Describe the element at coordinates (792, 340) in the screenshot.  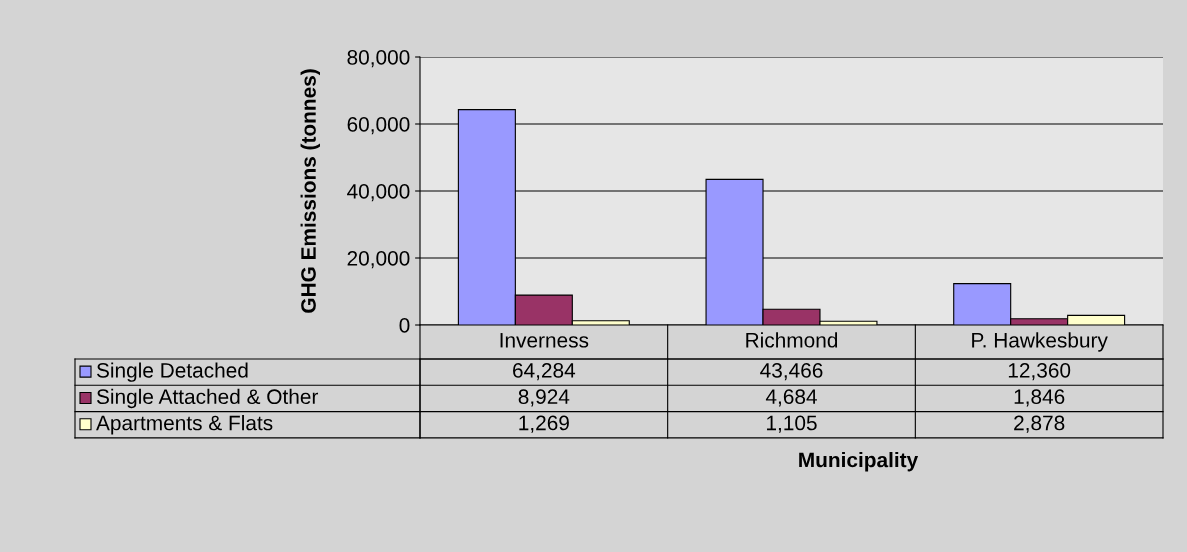
I see `x-tick-label: Richmond` at that location.